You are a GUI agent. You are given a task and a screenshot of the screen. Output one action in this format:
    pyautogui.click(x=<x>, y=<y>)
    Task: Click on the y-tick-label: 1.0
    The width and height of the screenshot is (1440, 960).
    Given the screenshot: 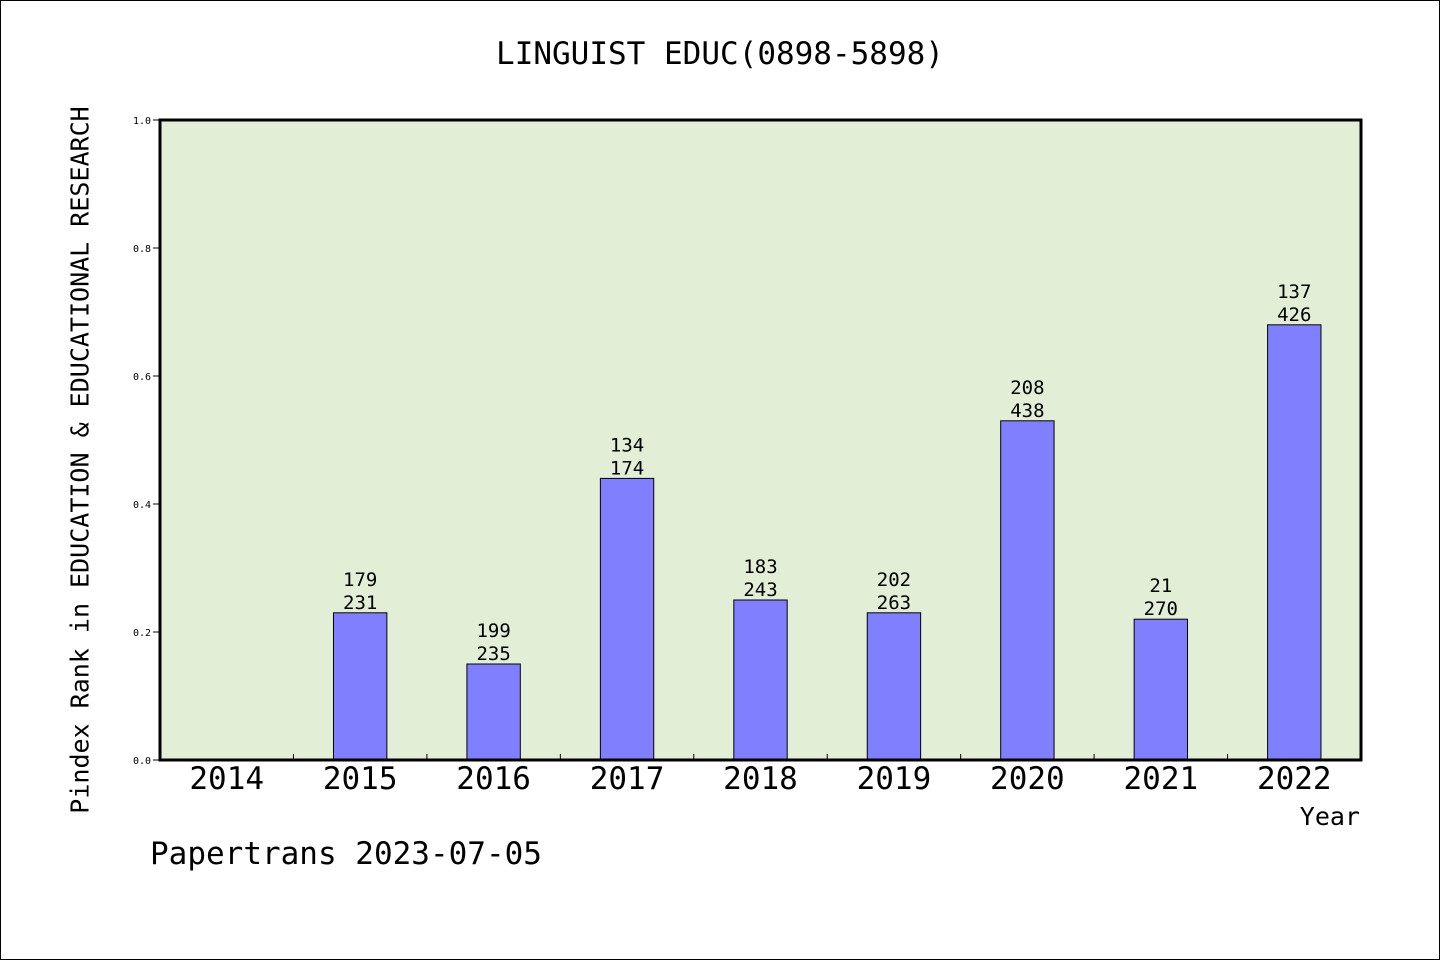 What is the action you would take?
    pyautogui.click(x=142, y=121)
    